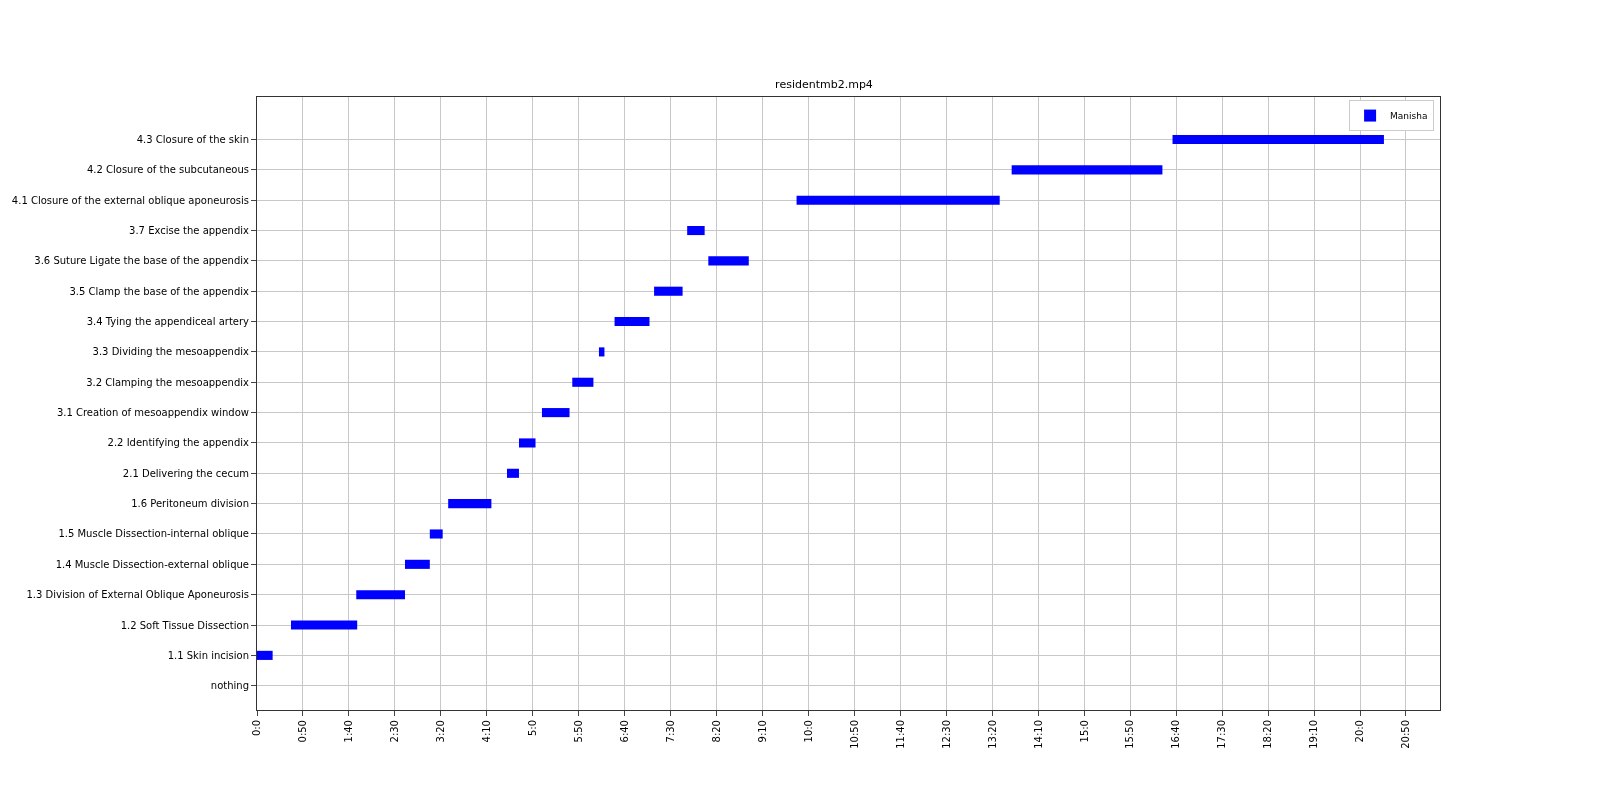 This screenshot has width=1600, height=800. Describe the element at coordinates (808, 731) in the screenshot. I see `x-tick-label: 10:0` at that location.